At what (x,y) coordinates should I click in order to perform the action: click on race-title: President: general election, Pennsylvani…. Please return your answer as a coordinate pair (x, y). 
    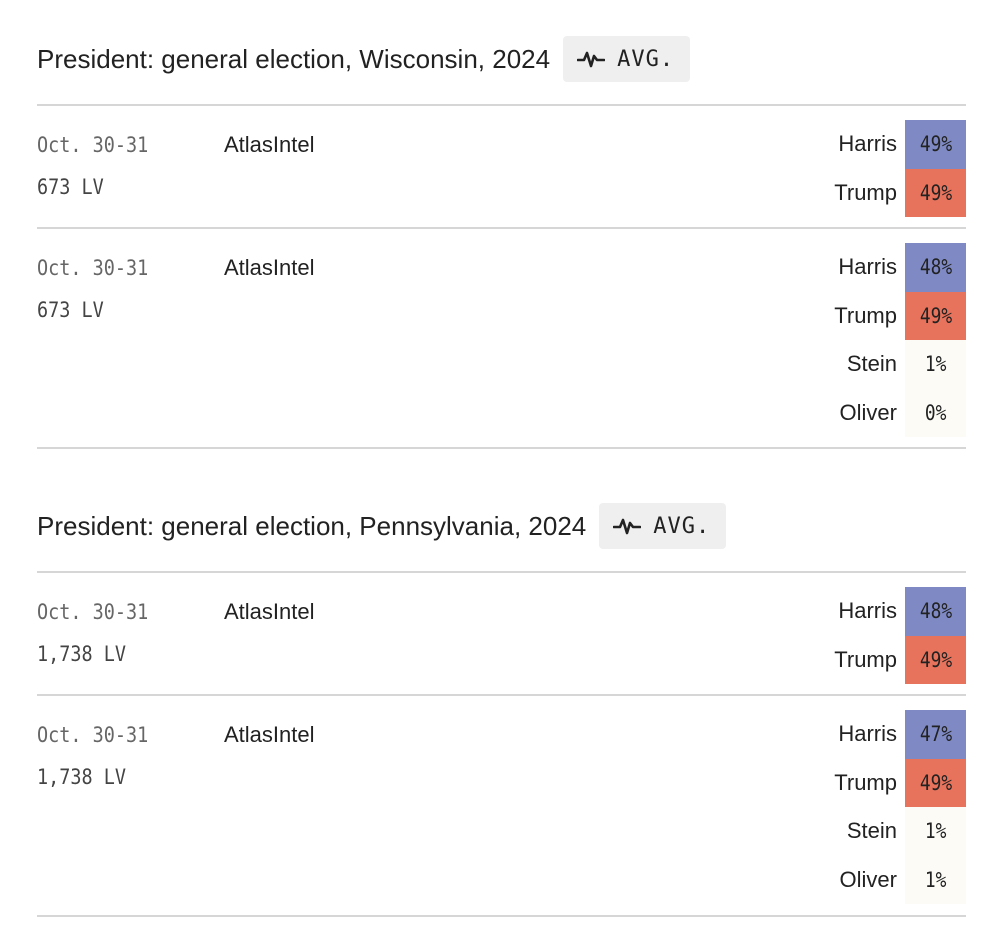
    Looking at the image, I should click on (312, 525).